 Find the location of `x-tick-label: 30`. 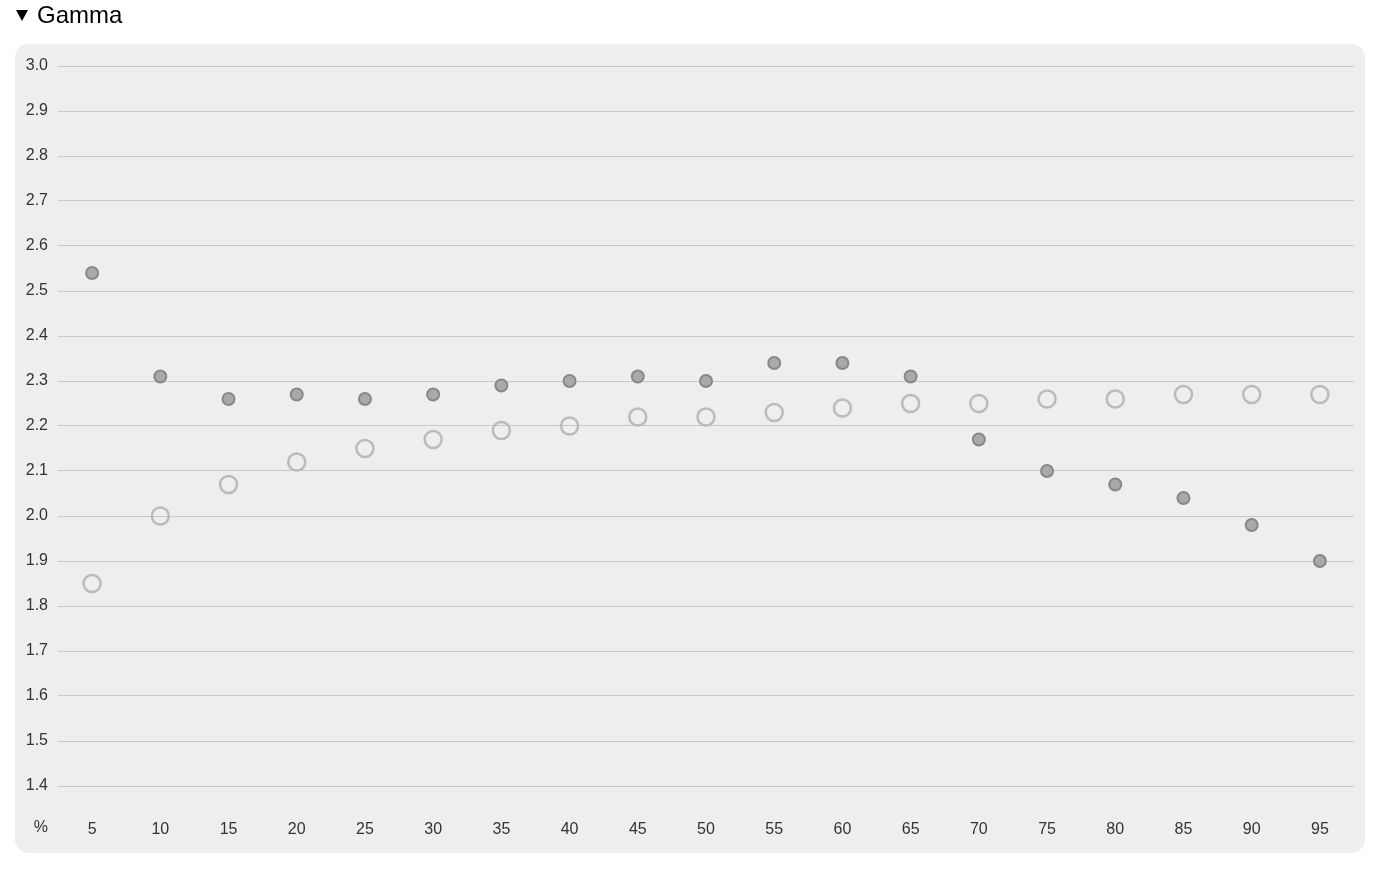

x-tick-label: 30 is located at coordinates (433, 829).